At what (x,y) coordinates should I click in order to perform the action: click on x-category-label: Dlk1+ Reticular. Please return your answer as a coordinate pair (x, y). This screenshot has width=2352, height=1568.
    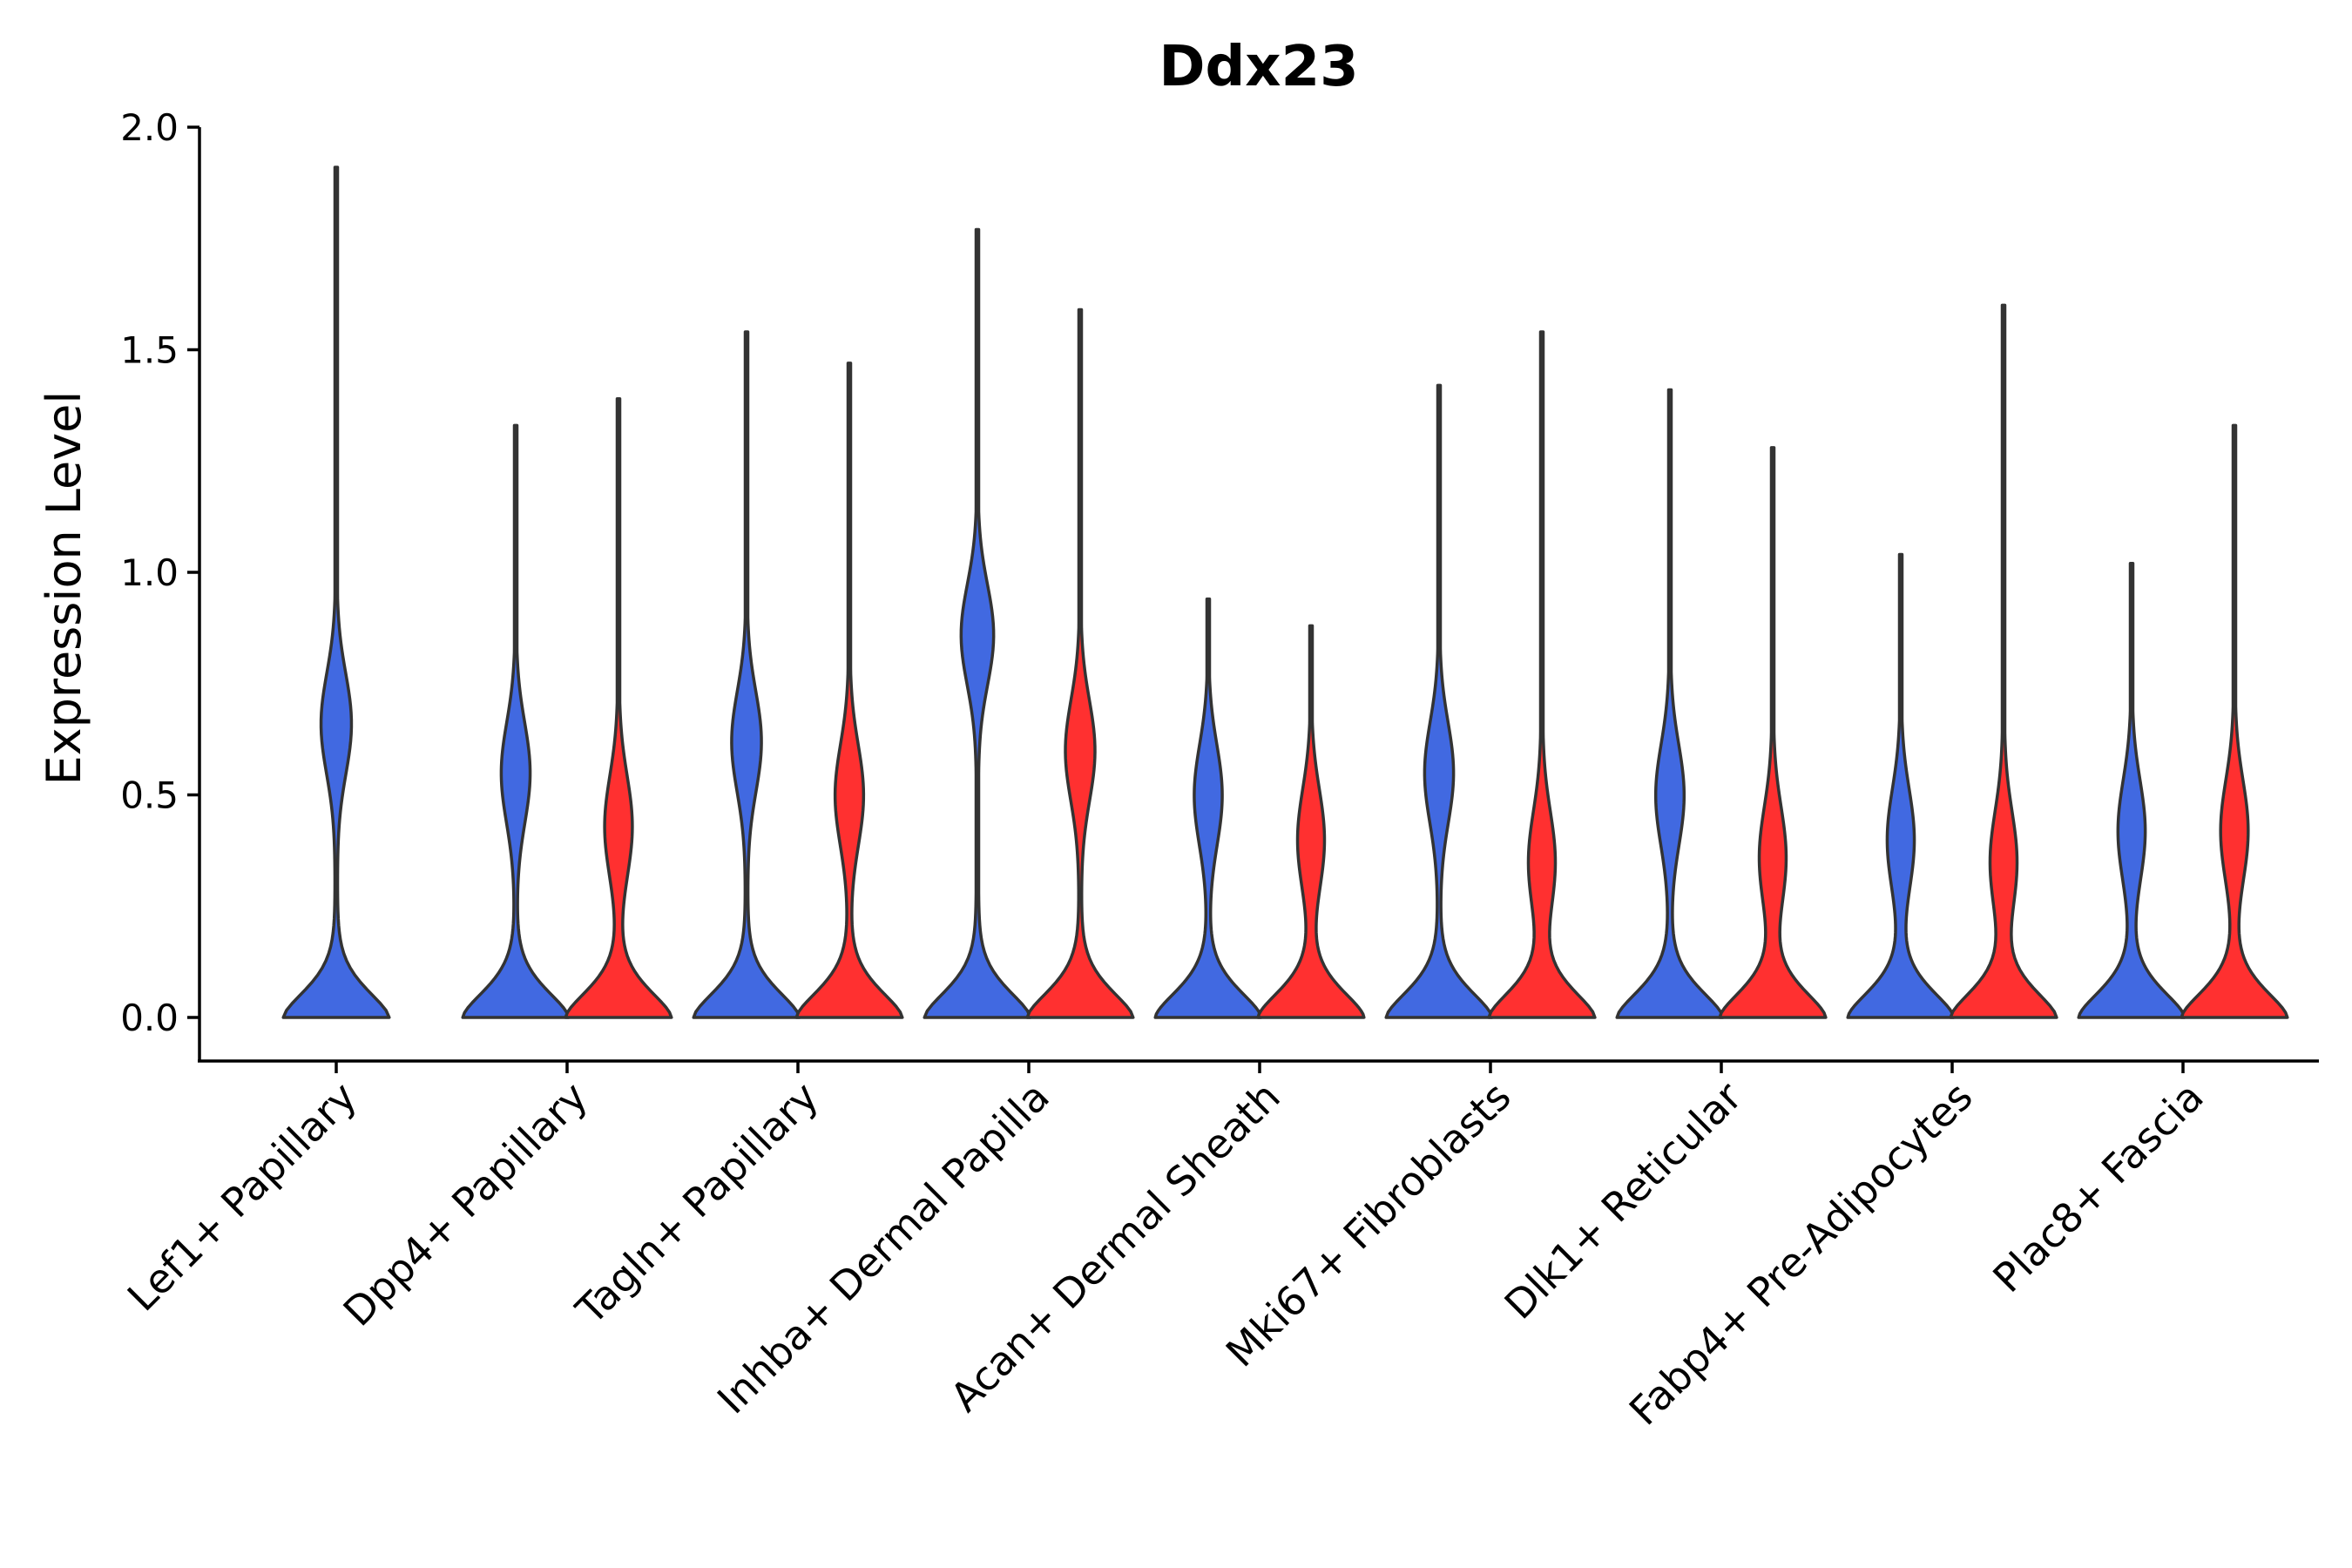
    Looking at the image, I should click on (1624, 1201).